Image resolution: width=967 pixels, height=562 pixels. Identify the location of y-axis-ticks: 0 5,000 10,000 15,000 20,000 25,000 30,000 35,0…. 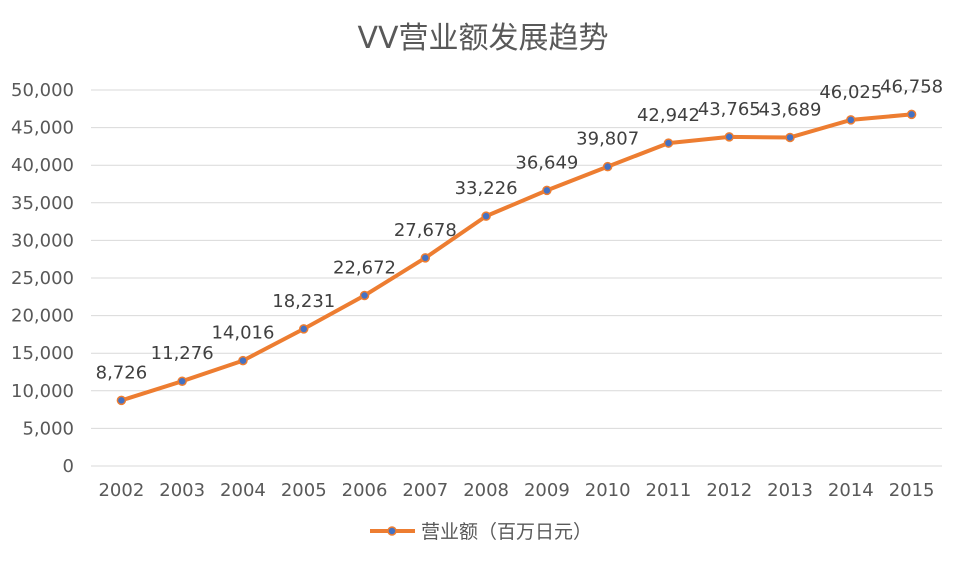
(42, 278).